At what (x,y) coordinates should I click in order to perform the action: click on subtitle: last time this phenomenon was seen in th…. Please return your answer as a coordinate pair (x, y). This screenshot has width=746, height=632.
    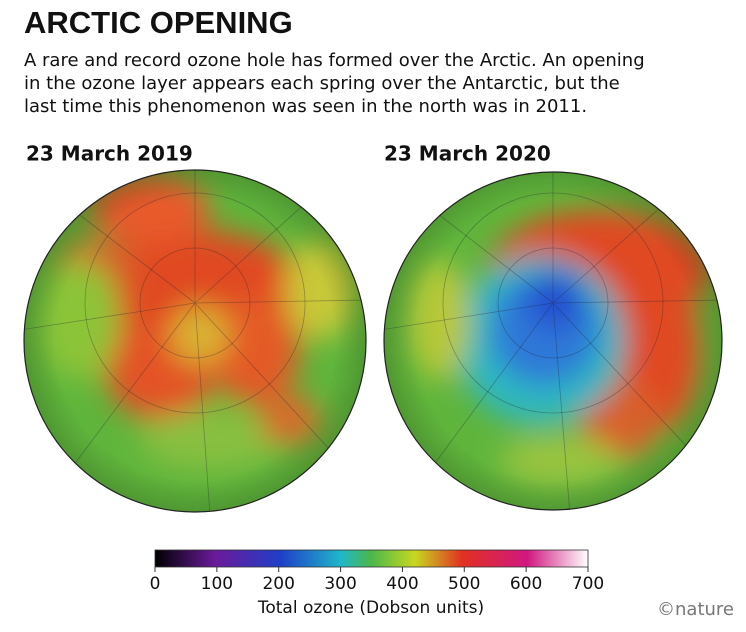
    Looking at the image, I should click on (305, 106).